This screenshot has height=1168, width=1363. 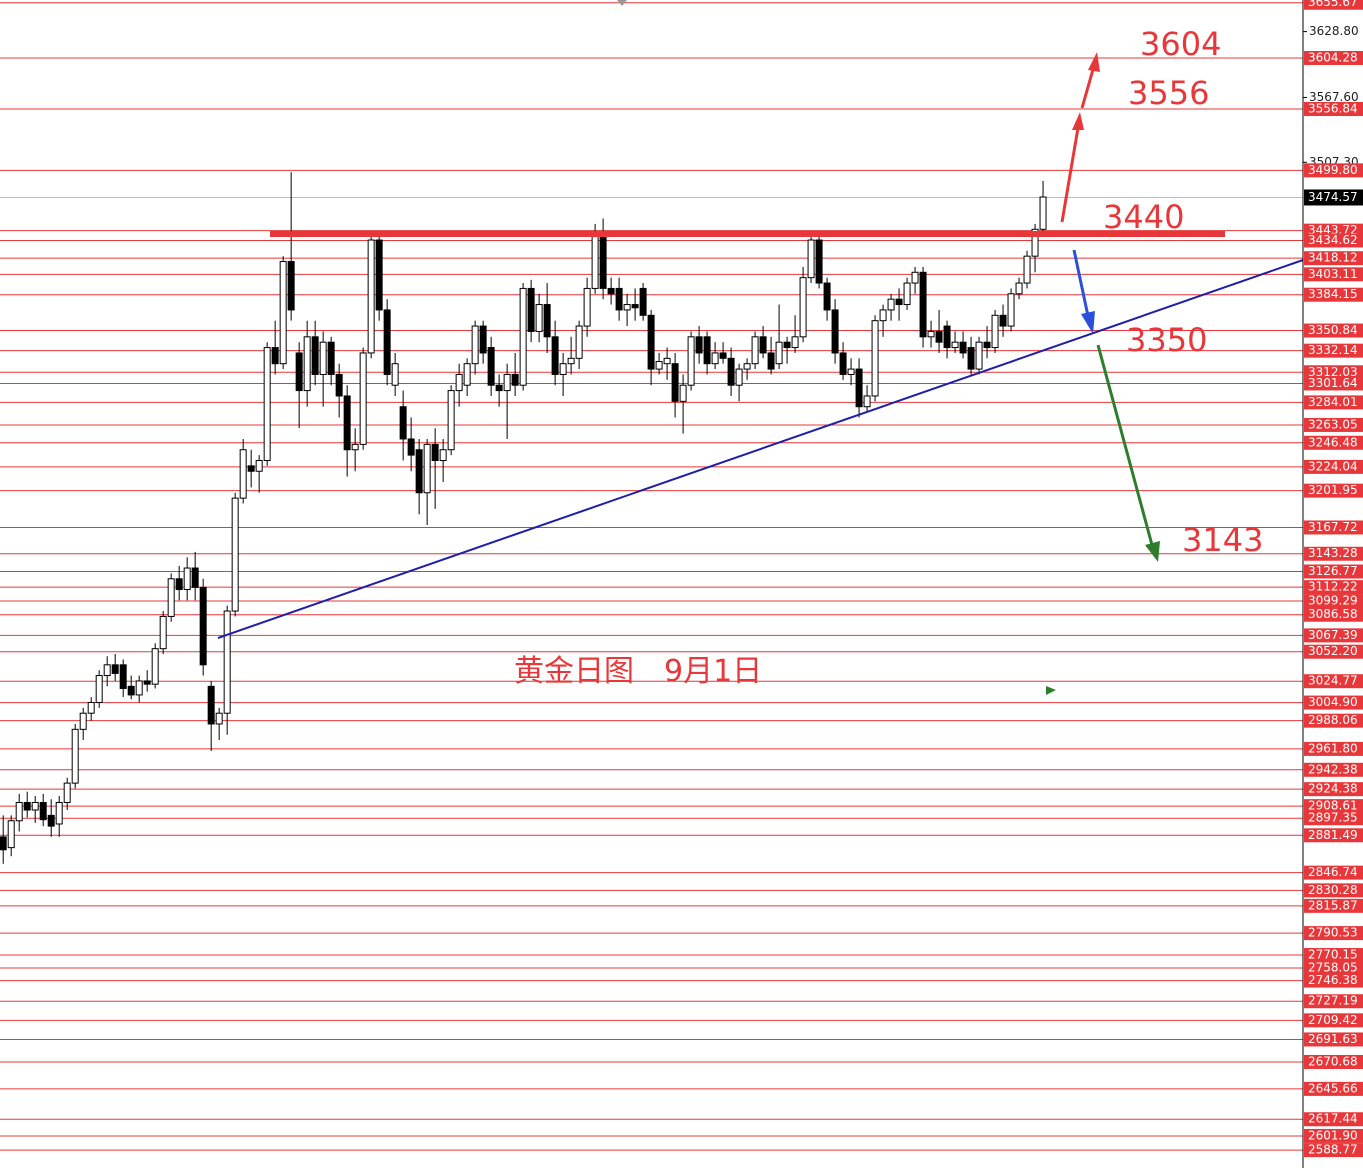 What do you see at coordinates (1333, 968) in the screenshot?
I see `level-label: 2758.05` at bounding box center [1333, 968].